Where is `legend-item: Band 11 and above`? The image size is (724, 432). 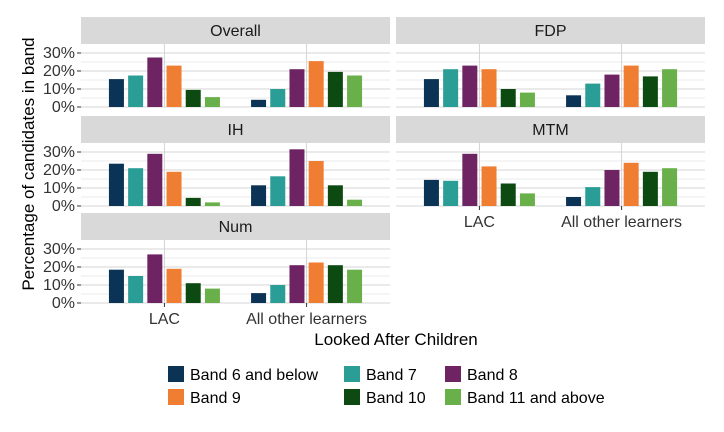 legend-item: Band 11 and above is located at coordinates (525, 398).